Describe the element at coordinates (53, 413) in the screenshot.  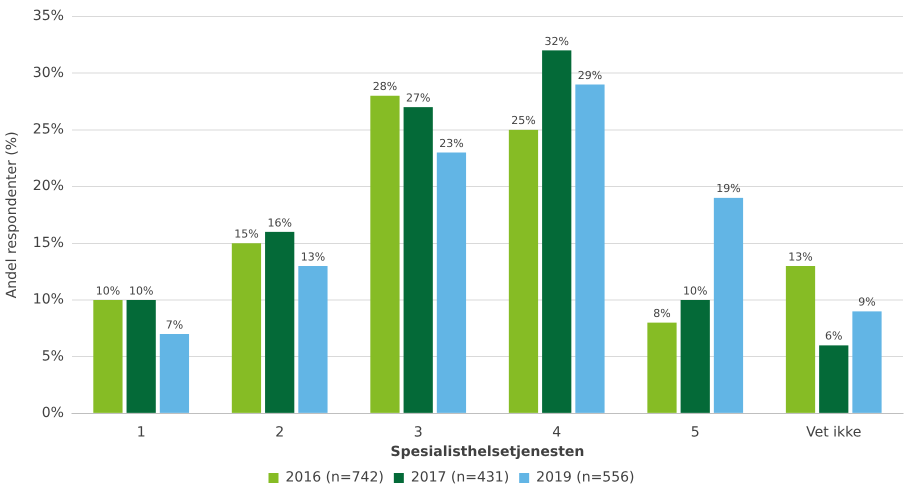
I see `y-tick-label: 0%` at that location.